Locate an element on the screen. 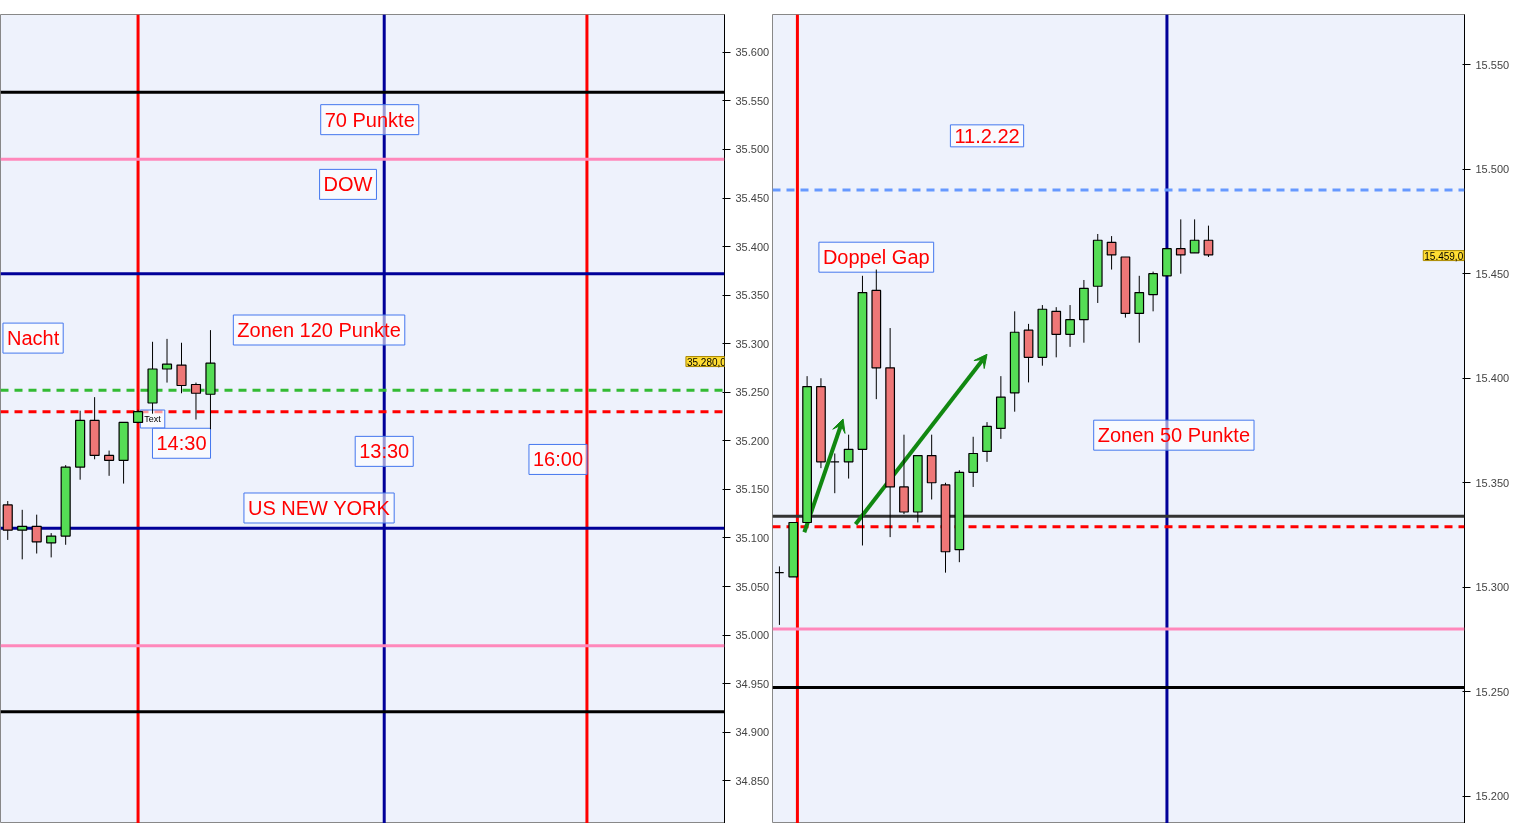 This screenshot has height=823, width=1531. y-tick-label: 15.350 is located at coordinates (1492, 482).